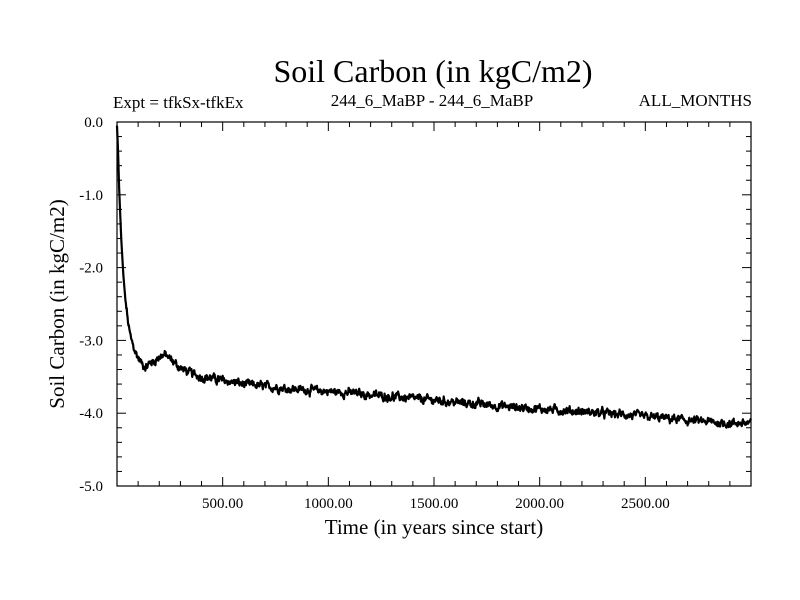  Describe the element at coordinates (93, 123) in the screenshot. I see `y-tick-label: 0.0` at that location.